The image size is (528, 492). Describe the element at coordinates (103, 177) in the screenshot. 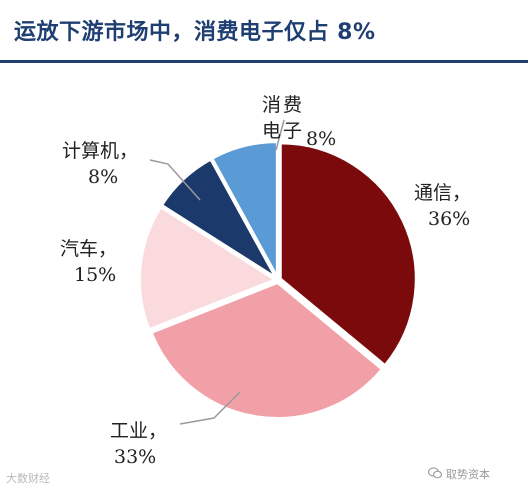

I see `label-computer-pct: 8%` at that location.